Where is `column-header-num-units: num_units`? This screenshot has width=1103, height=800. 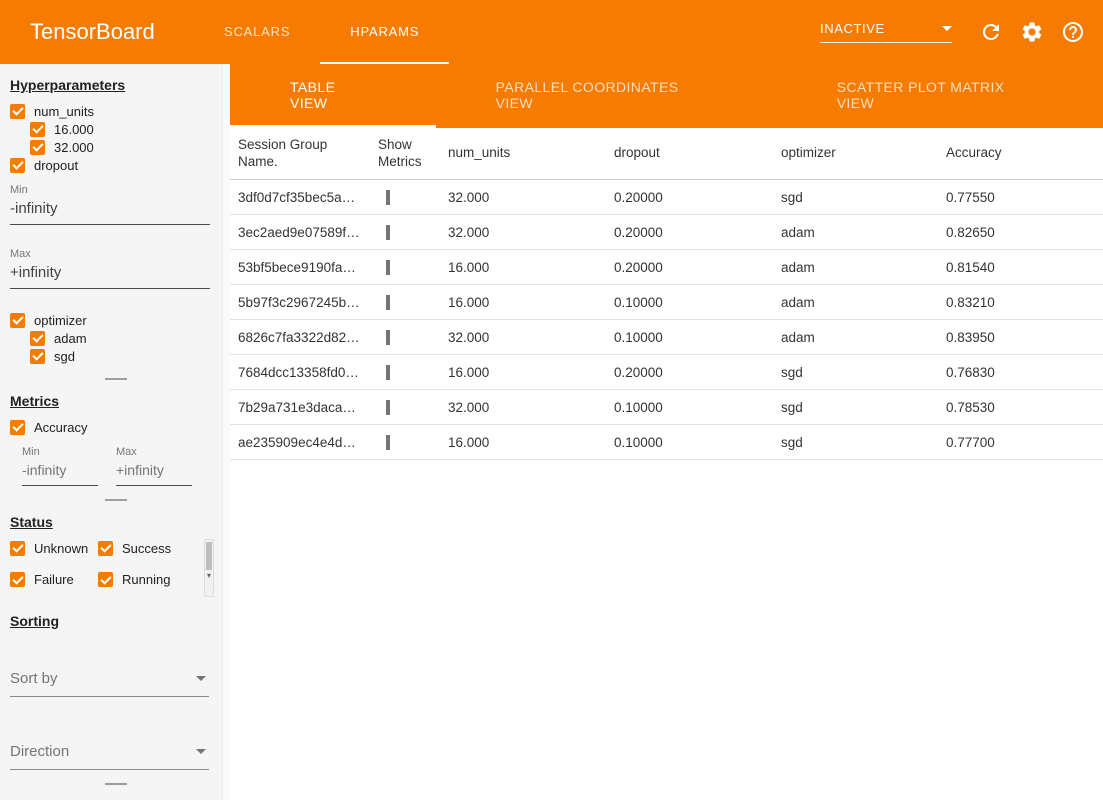 column-header-num-units: num_units is located at coordinates (479, 153).